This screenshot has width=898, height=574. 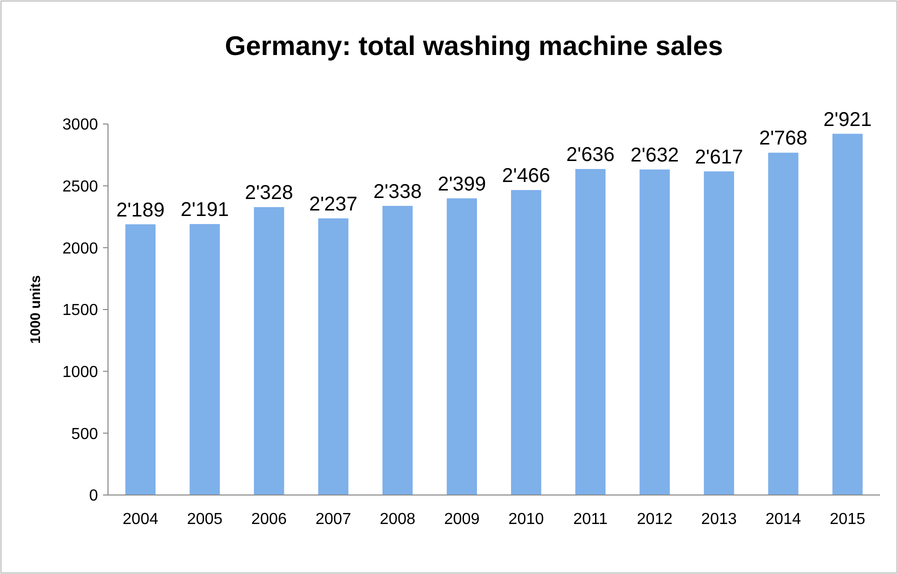 I want to click on y-tick-label: 1500, so click(x=80, y=311).